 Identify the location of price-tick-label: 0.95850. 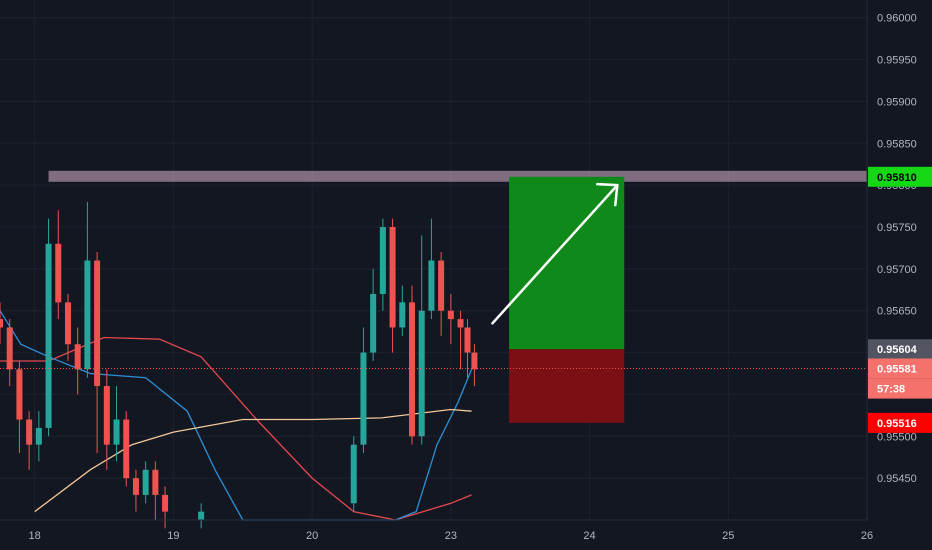
(897, 144).